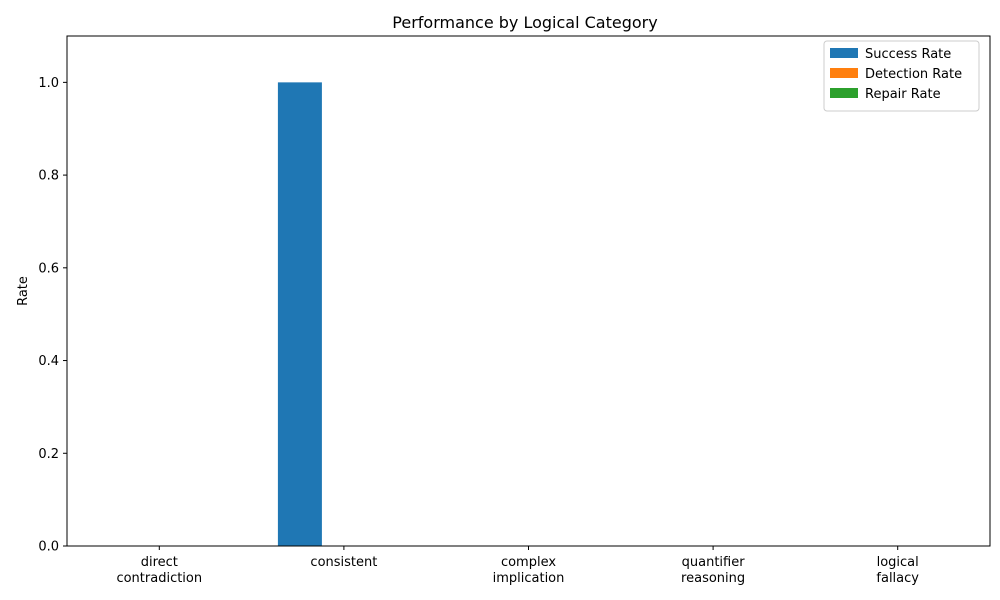 The height and width of the screenshot is (600, 1000). I want to click on legend-label: Repair Rate, so click(903, 94).